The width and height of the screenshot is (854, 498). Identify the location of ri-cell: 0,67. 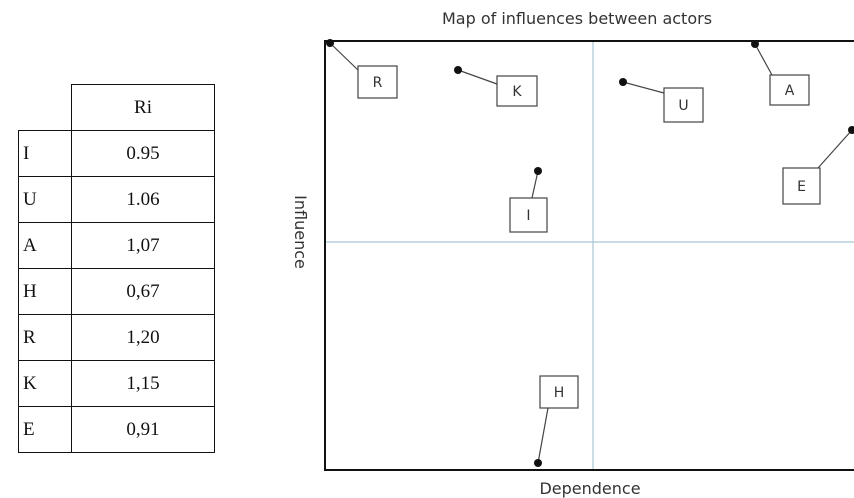
(143, 291).